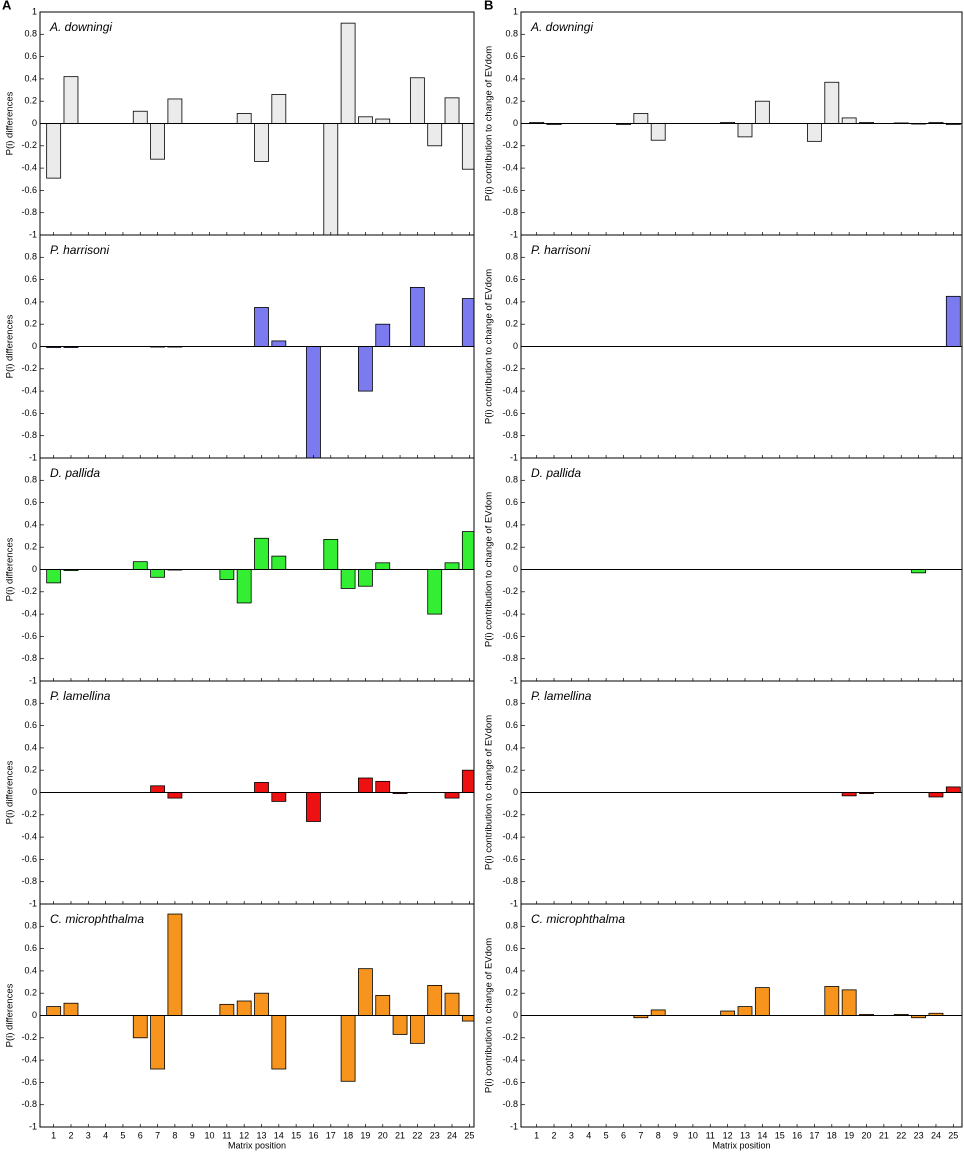 The height and width of the screenshot is (1152, 964). I want to click on x-tick-label: 15, so click(296, 1135).